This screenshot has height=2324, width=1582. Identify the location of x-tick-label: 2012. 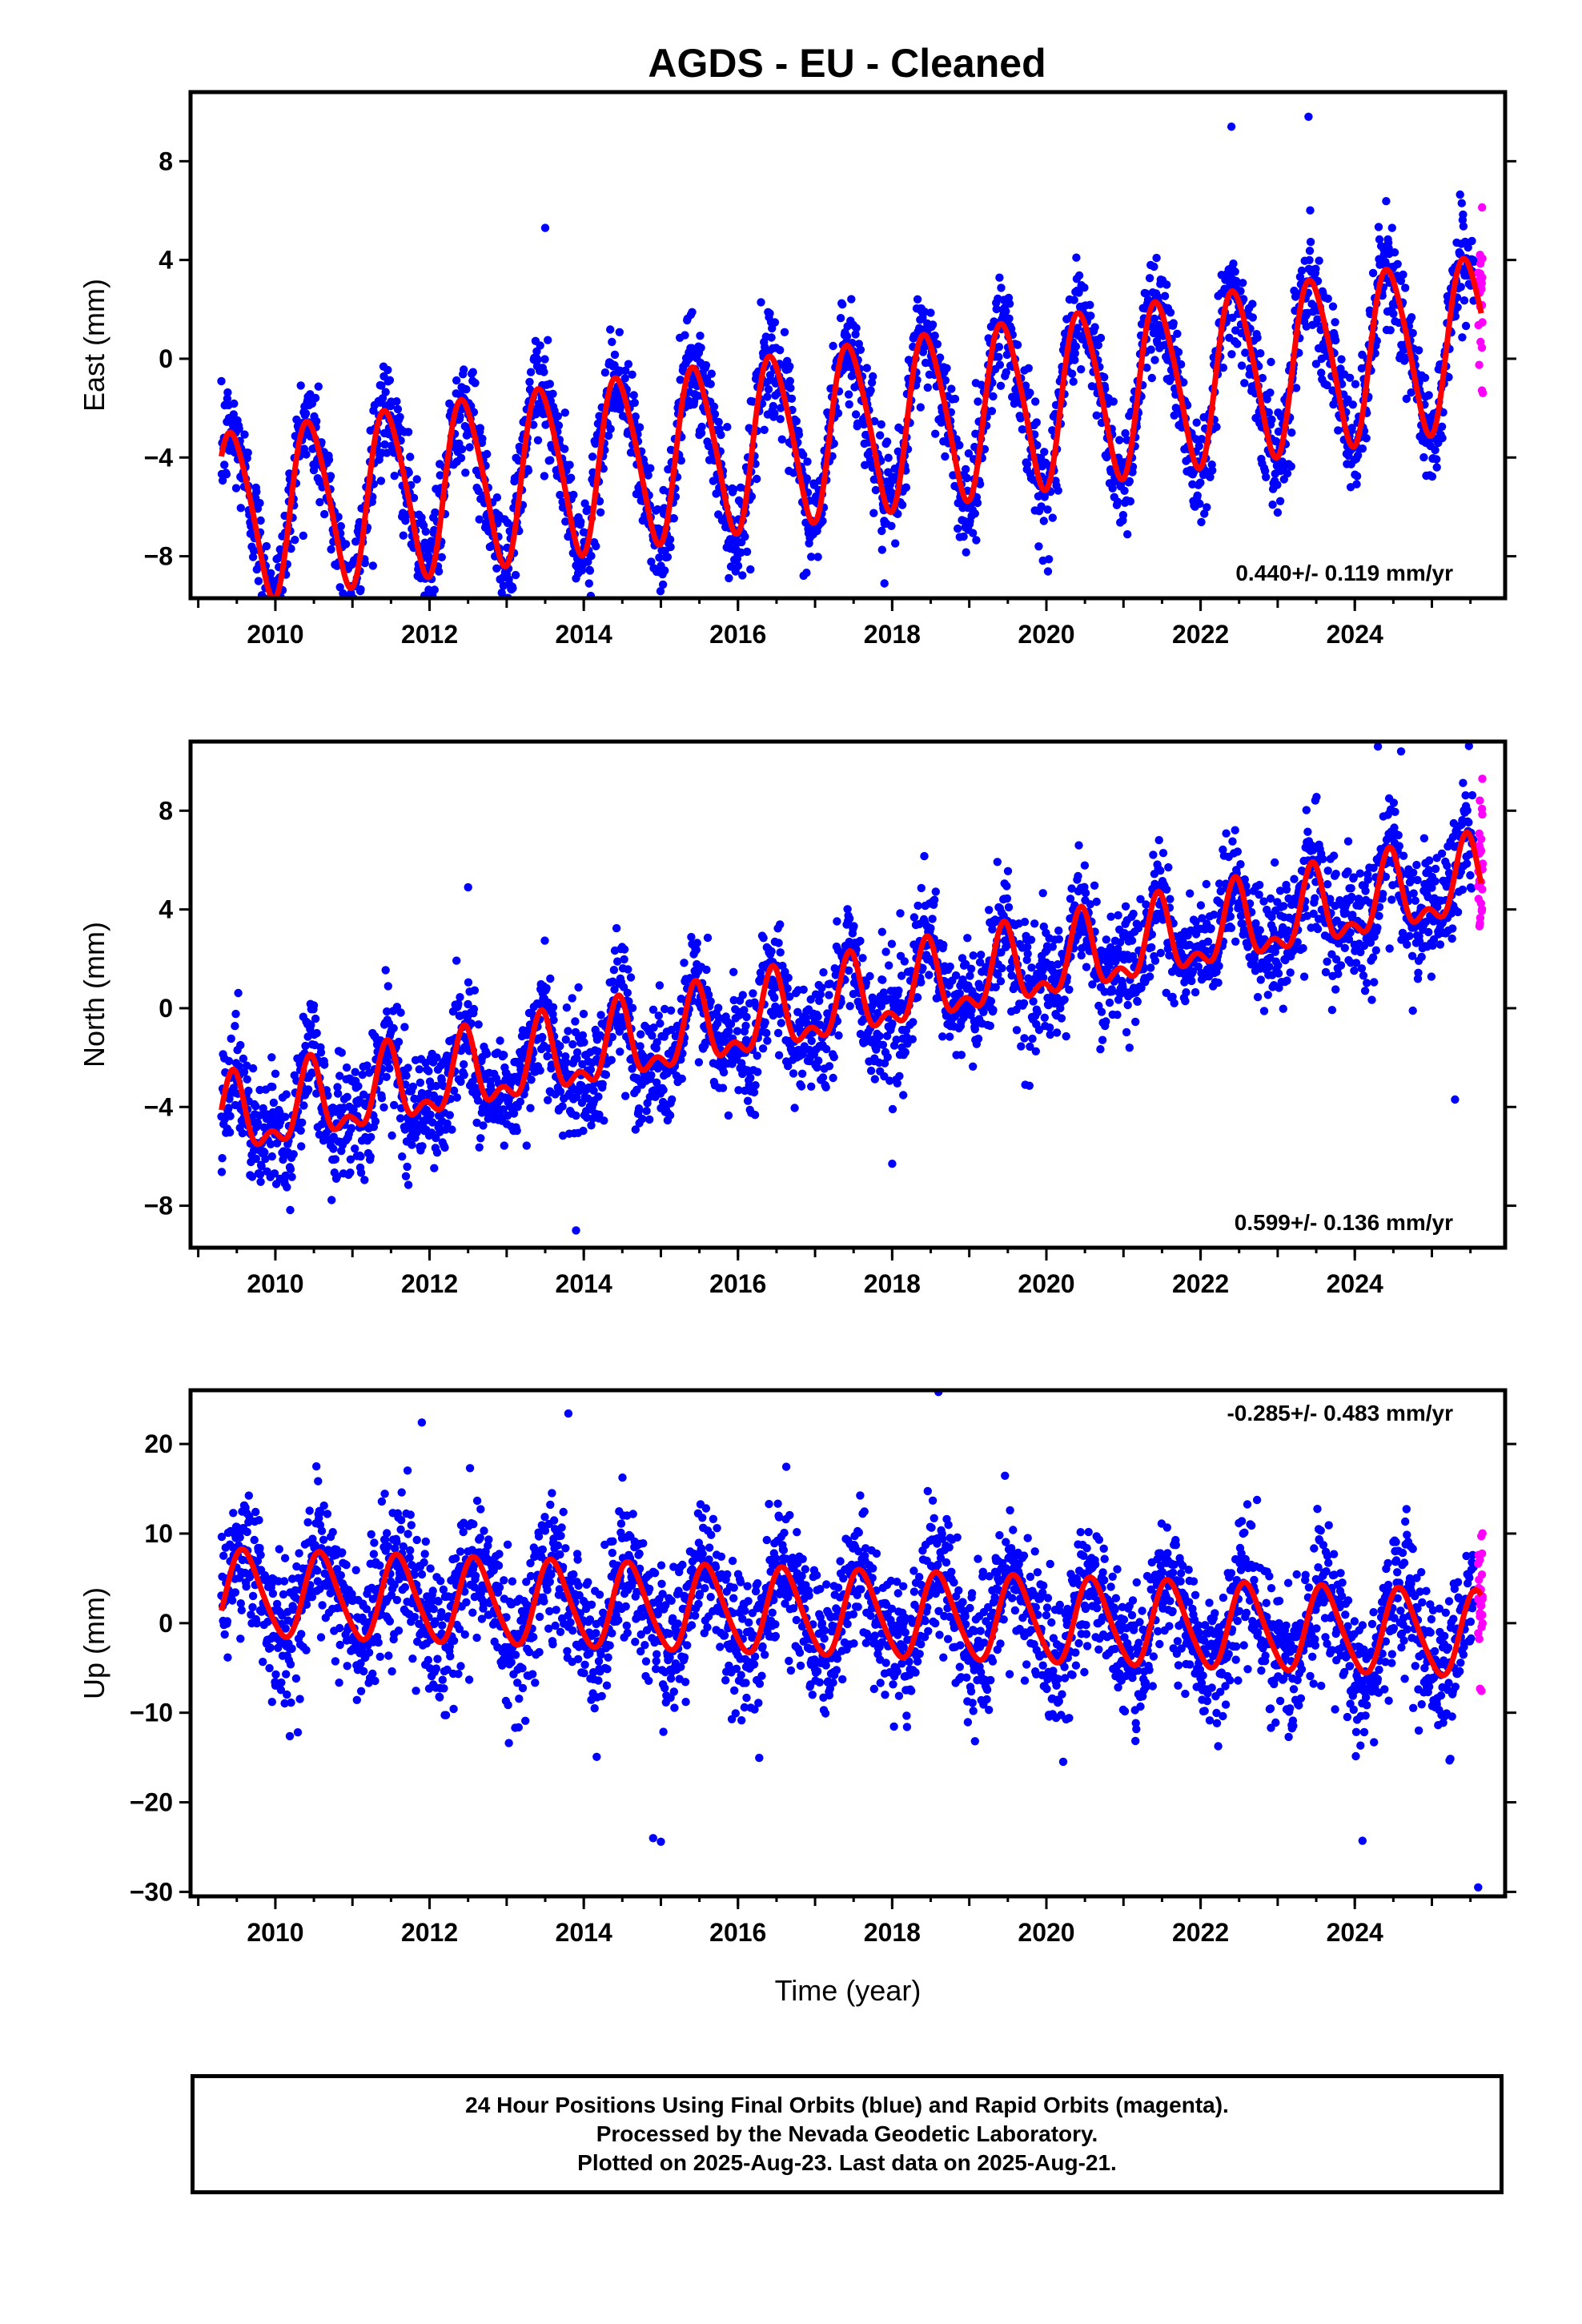
(430, 634).